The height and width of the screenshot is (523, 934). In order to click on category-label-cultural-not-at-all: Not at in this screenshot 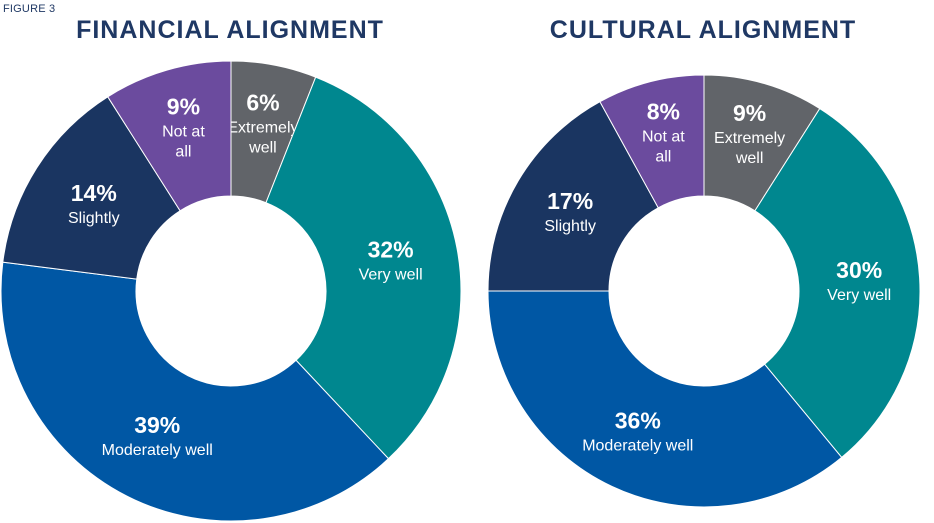, I will do `click(663, 137)`.